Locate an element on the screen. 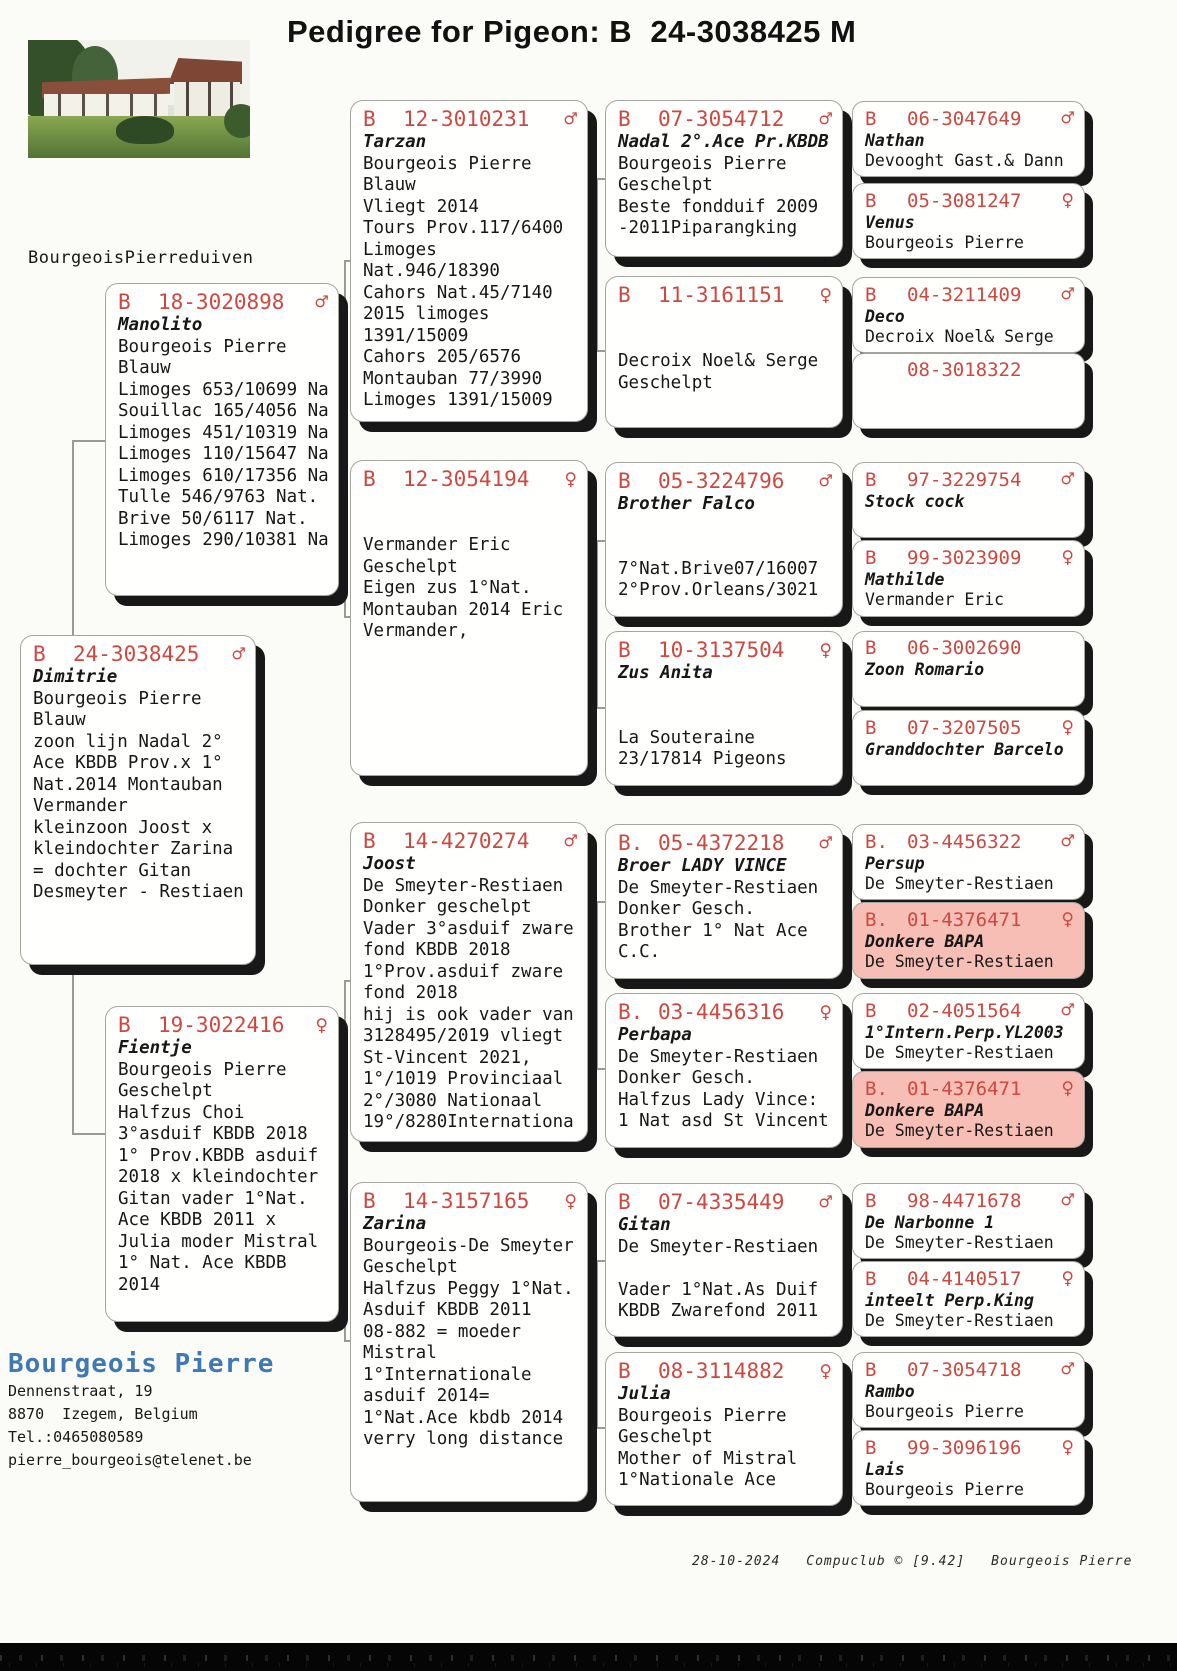 This screenshot has height=1671, width=1177. photo-bush is located at coordinates (145, 130).